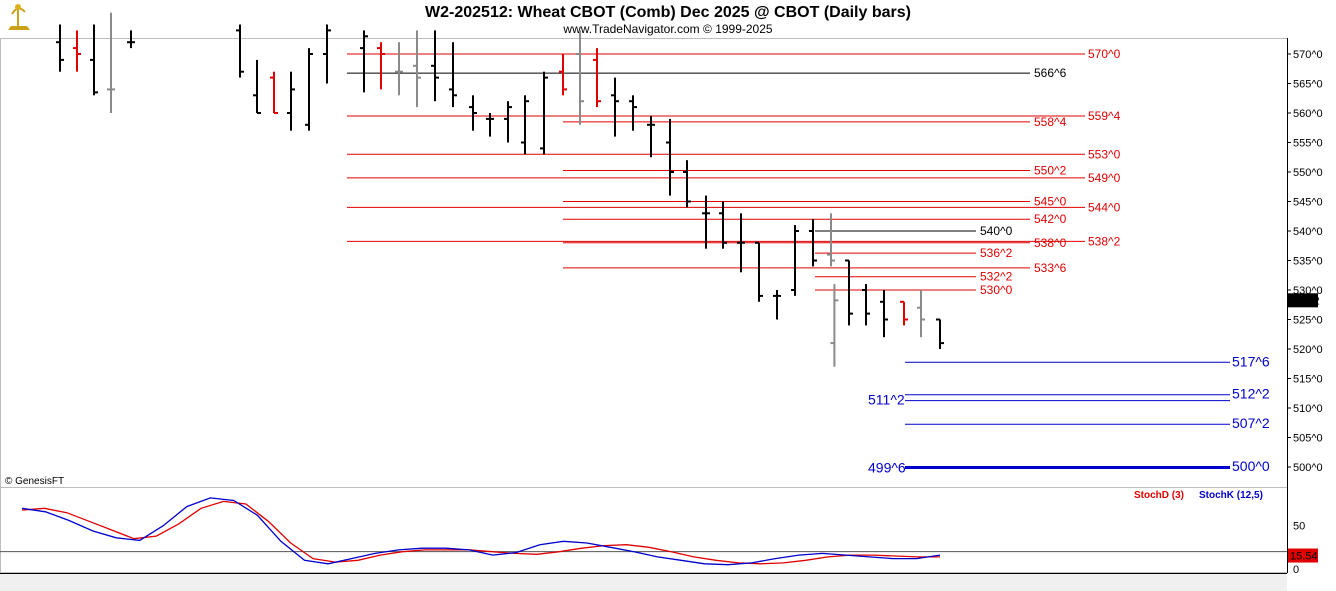 The height and width of the screenshot is (591, 1336). What do you see at coordinates (1050, 202) in the screenshot?
I see `level-label: 545^0` at bounding box center [1050, 202].